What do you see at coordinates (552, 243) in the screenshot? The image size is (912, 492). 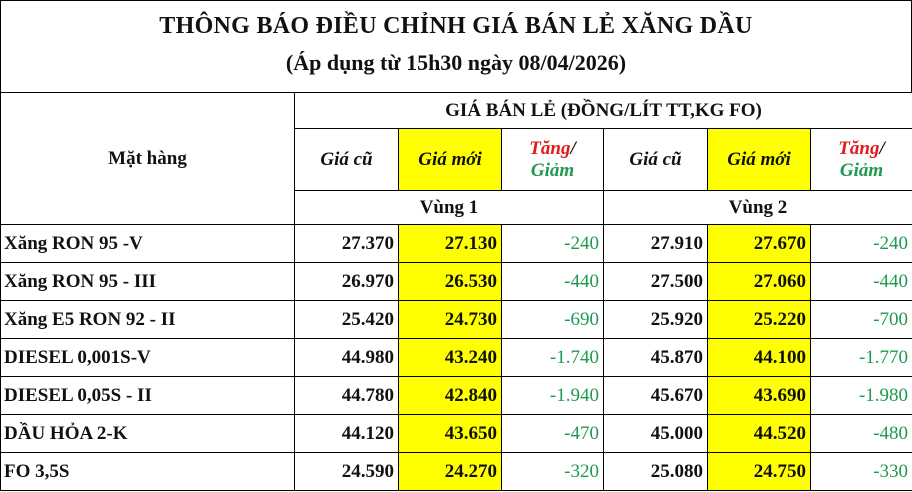 I see `r1-change: -240` at bounding box center [552, 243].